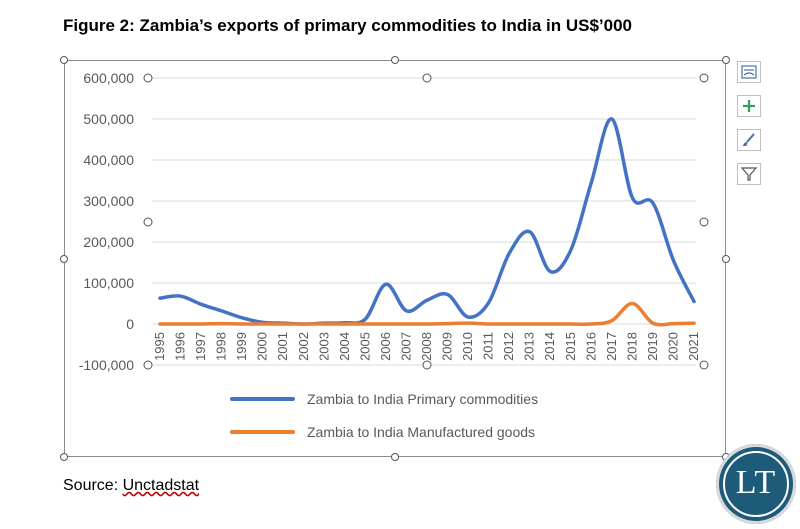  What do you see at coordinates (467, 346) in the screenshot?
I see `x-tick-label: 2010` at bounding box center [467, 346].